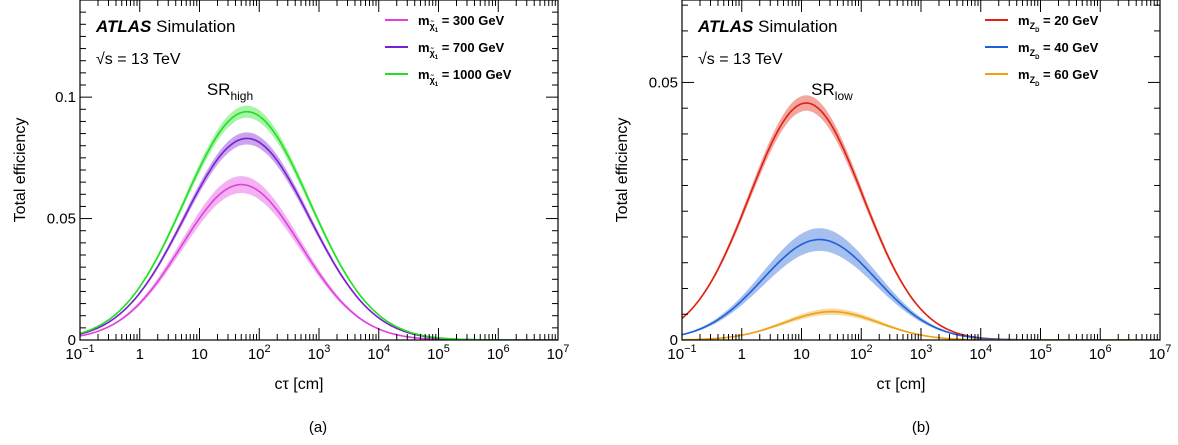  I want to click on region-label: SRhigh, so click(230, 91).